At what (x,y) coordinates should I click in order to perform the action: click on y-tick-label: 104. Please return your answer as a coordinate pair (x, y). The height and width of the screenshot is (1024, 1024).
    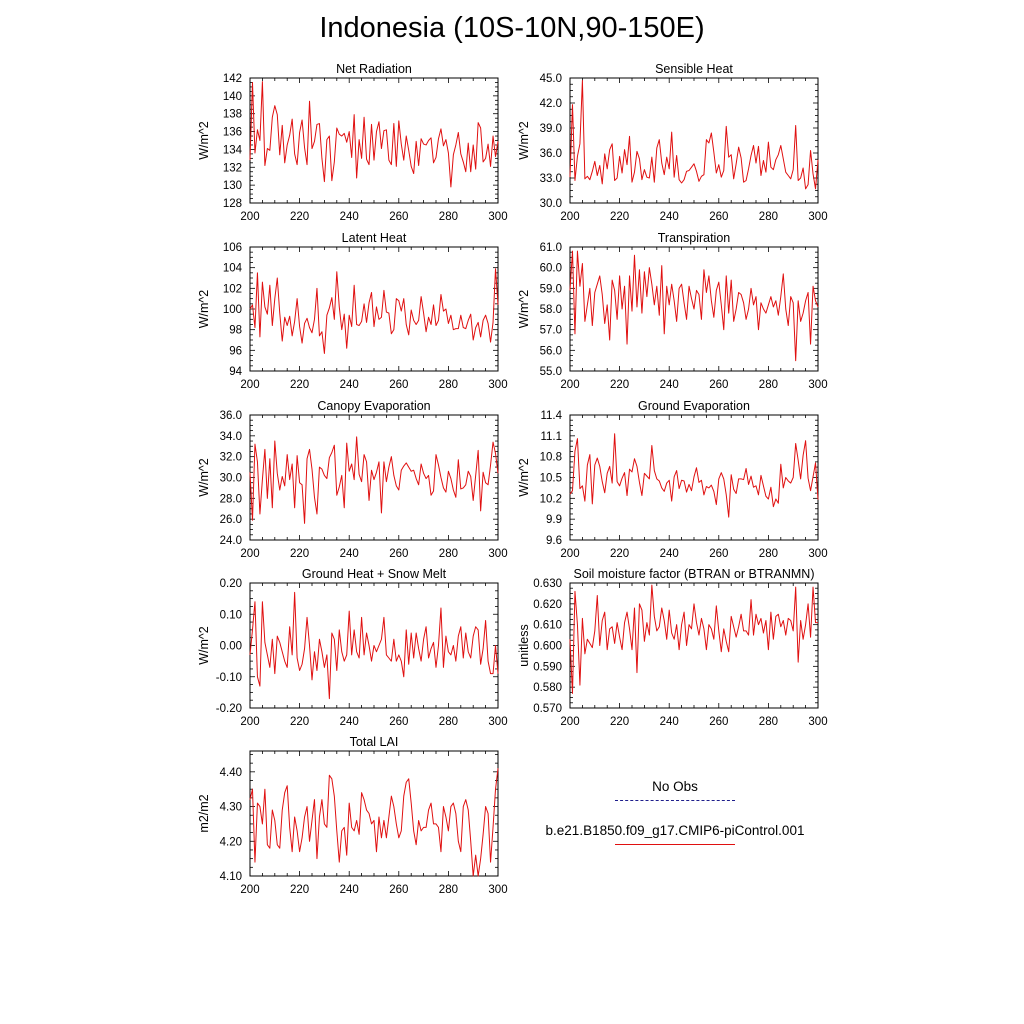
    Looking at the image, I should click on (233, 269).